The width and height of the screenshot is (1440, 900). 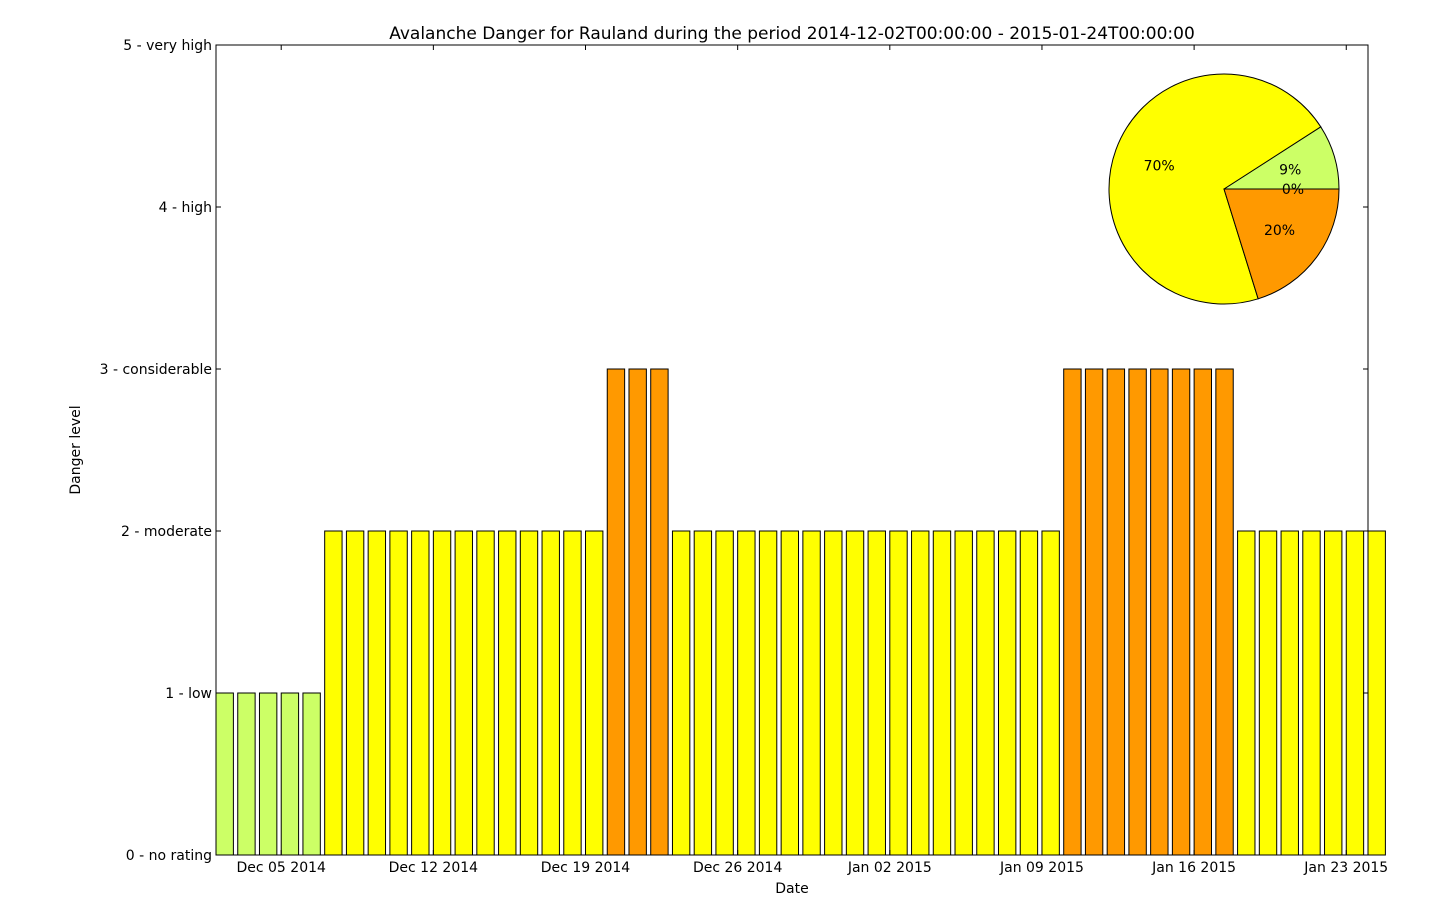 I want to click on x-tick-label: Dec 12 2014, so click(x=434, y=868).